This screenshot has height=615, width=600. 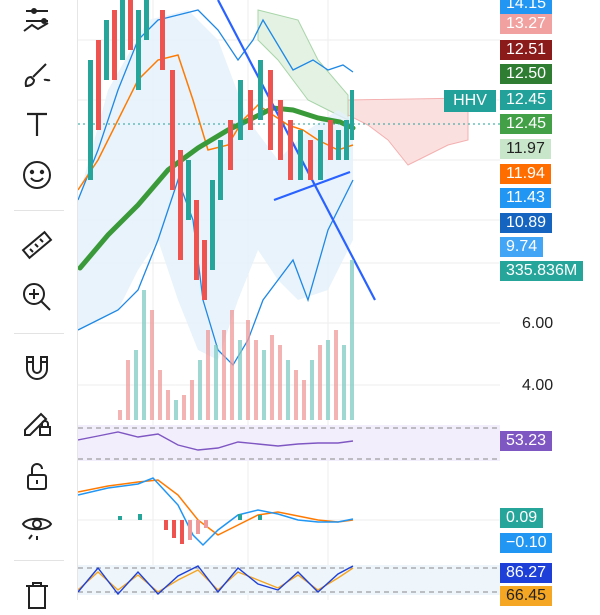 I want to click on brush-icon, so click(x=37, y=75).